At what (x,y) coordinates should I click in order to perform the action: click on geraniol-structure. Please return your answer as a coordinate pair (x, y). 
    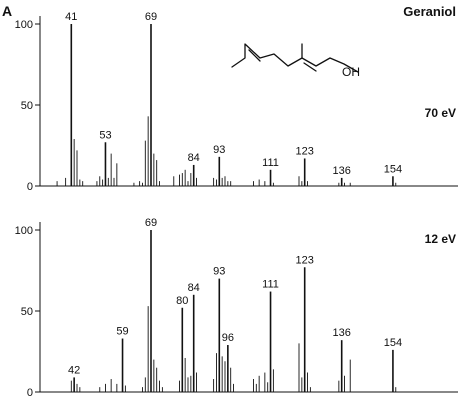
    Looking at the image, I should click on (295, 58).